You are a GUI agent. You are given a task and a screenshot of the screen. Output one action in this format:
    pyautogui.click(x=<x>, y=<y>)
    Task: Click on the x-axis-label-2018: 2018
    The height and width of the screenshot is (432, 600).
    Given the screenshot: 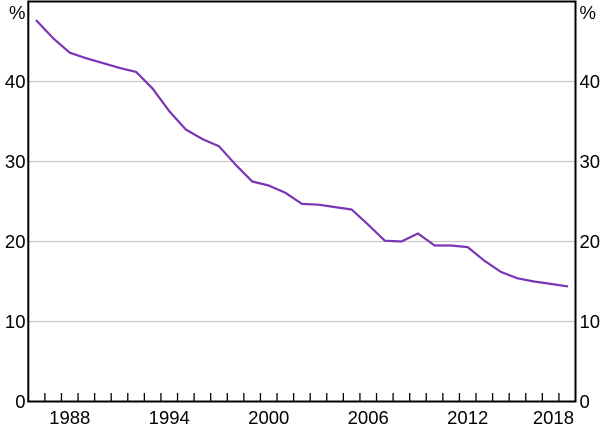 What is the action you would take?
    pyautogui.click(x=553, y=417)
    